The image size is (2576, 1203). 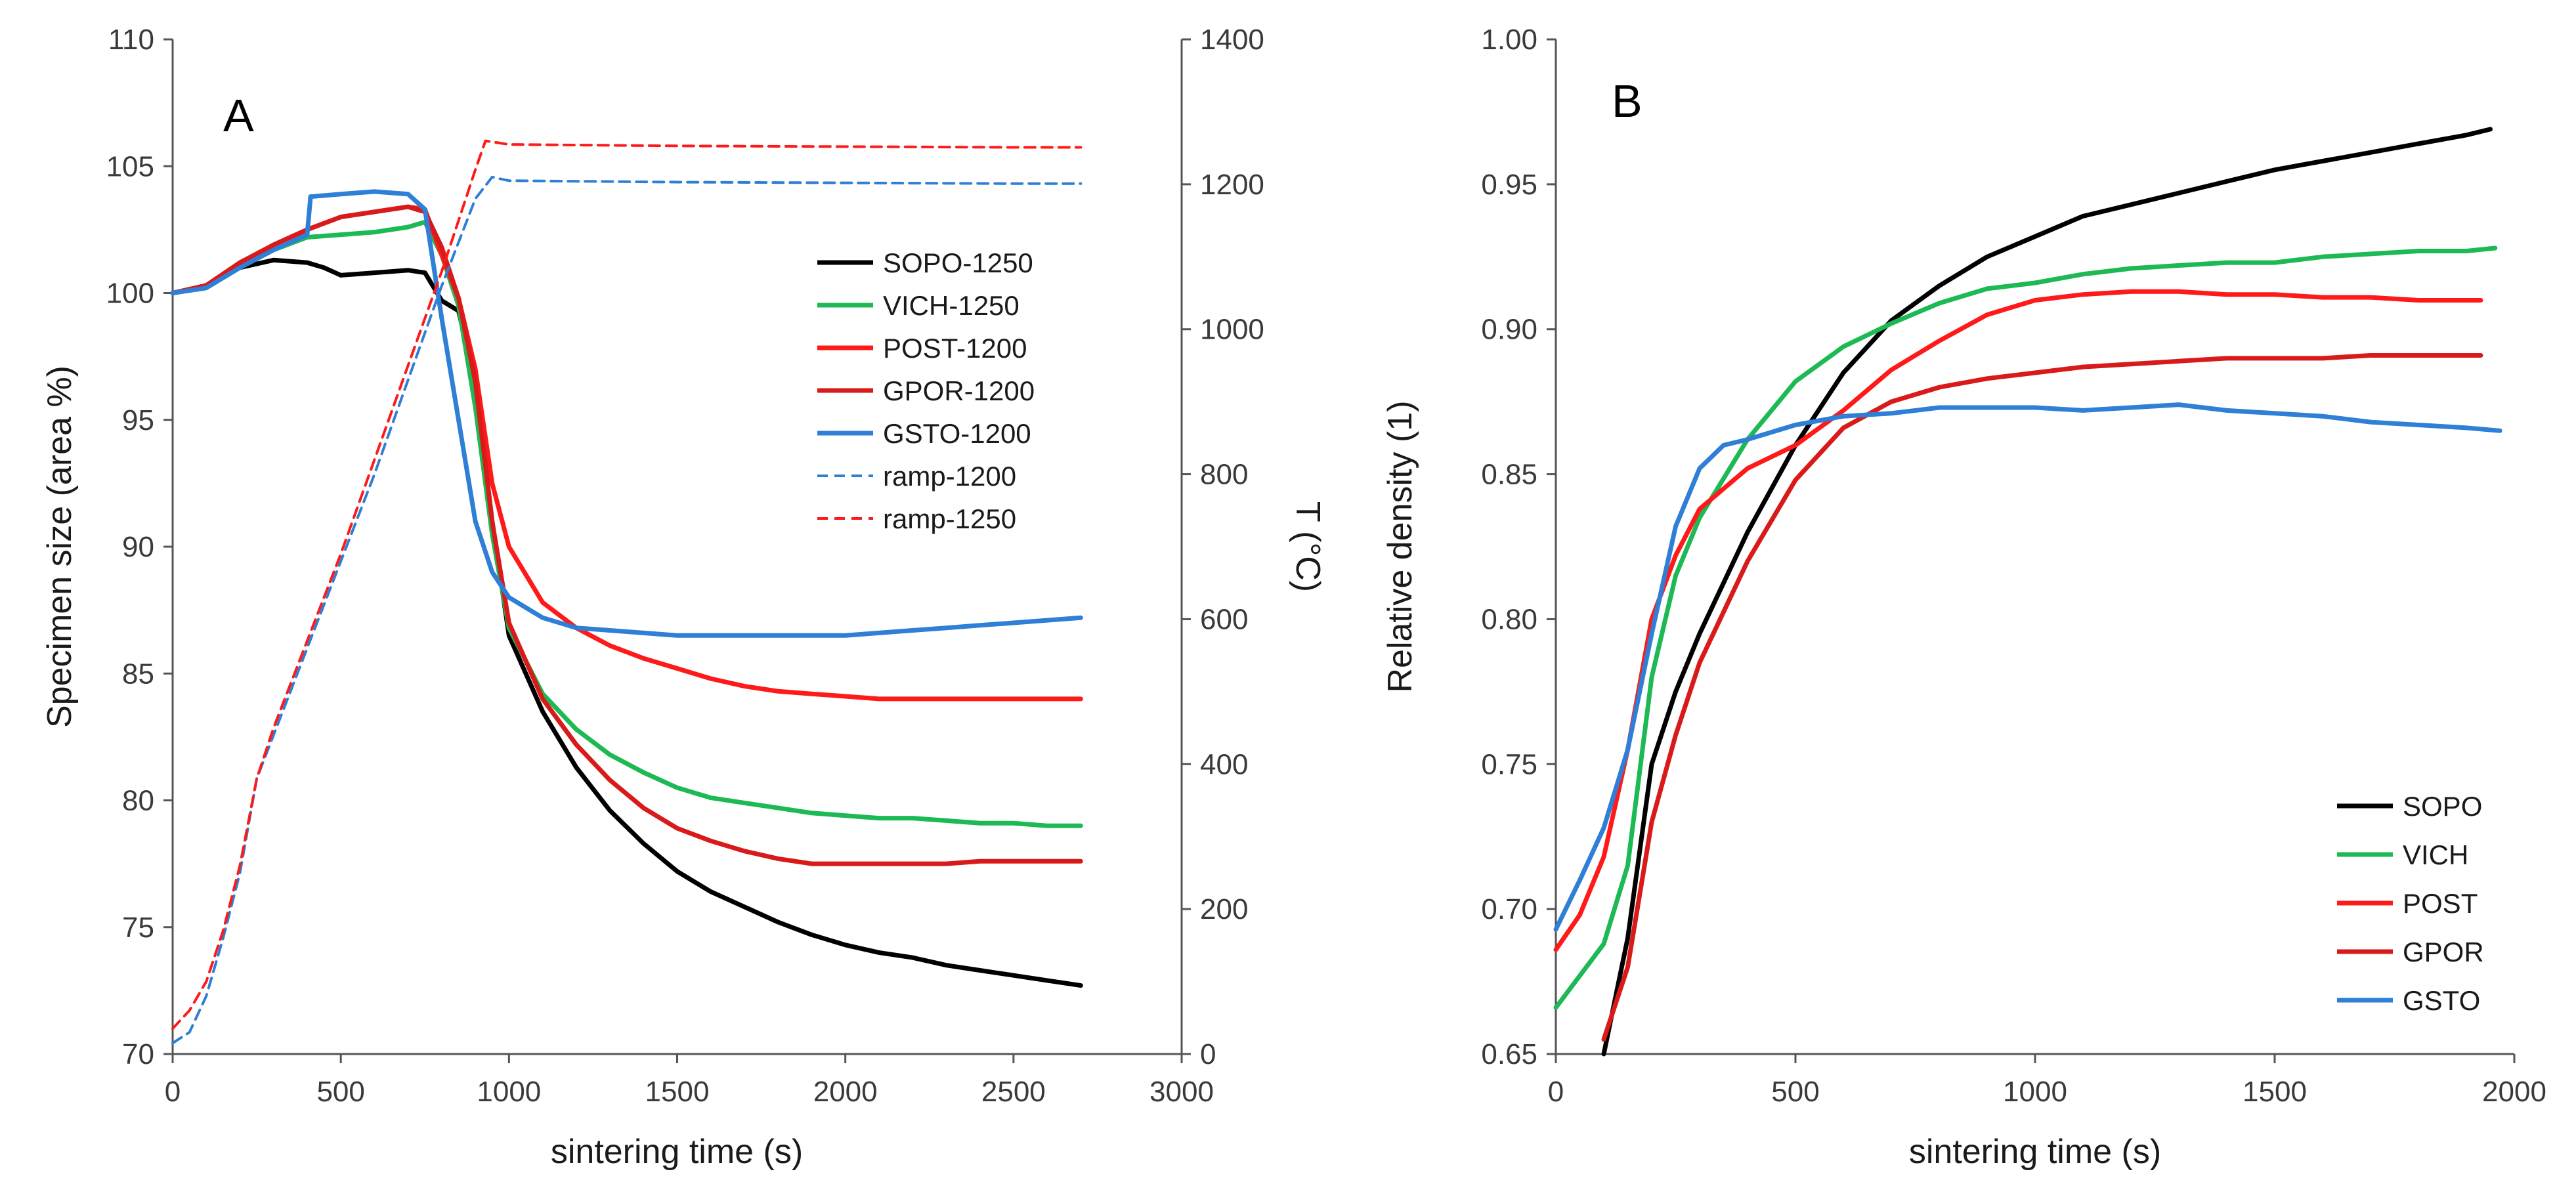 I want to click on legend-label: POST-1200, so click(x=955, y=348).